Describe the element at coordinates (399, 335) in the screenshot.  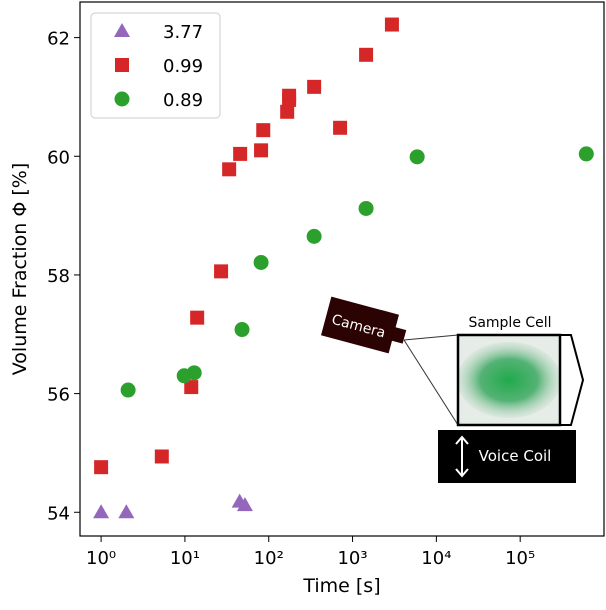
I see `camera-lens` at that location.